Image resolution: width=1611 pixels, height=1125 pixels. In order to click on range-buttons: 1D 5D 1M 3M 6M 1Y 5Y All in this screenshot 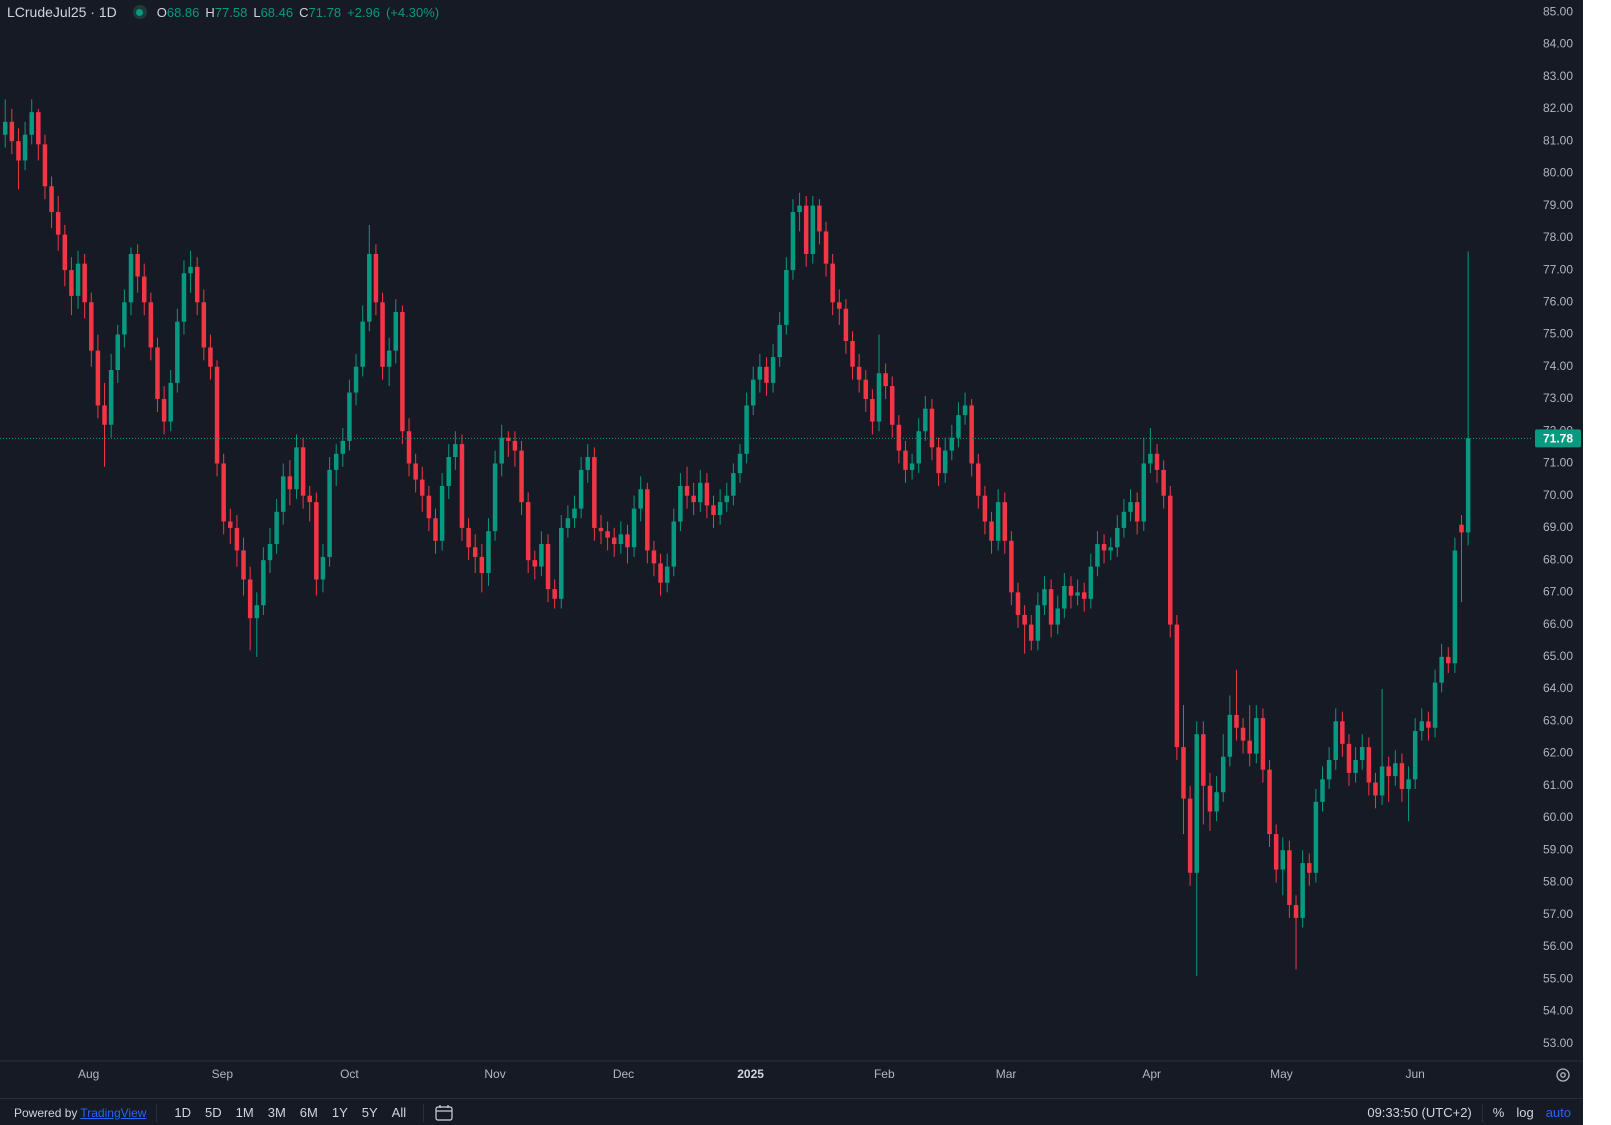, I will do `click(290, 1112)`.